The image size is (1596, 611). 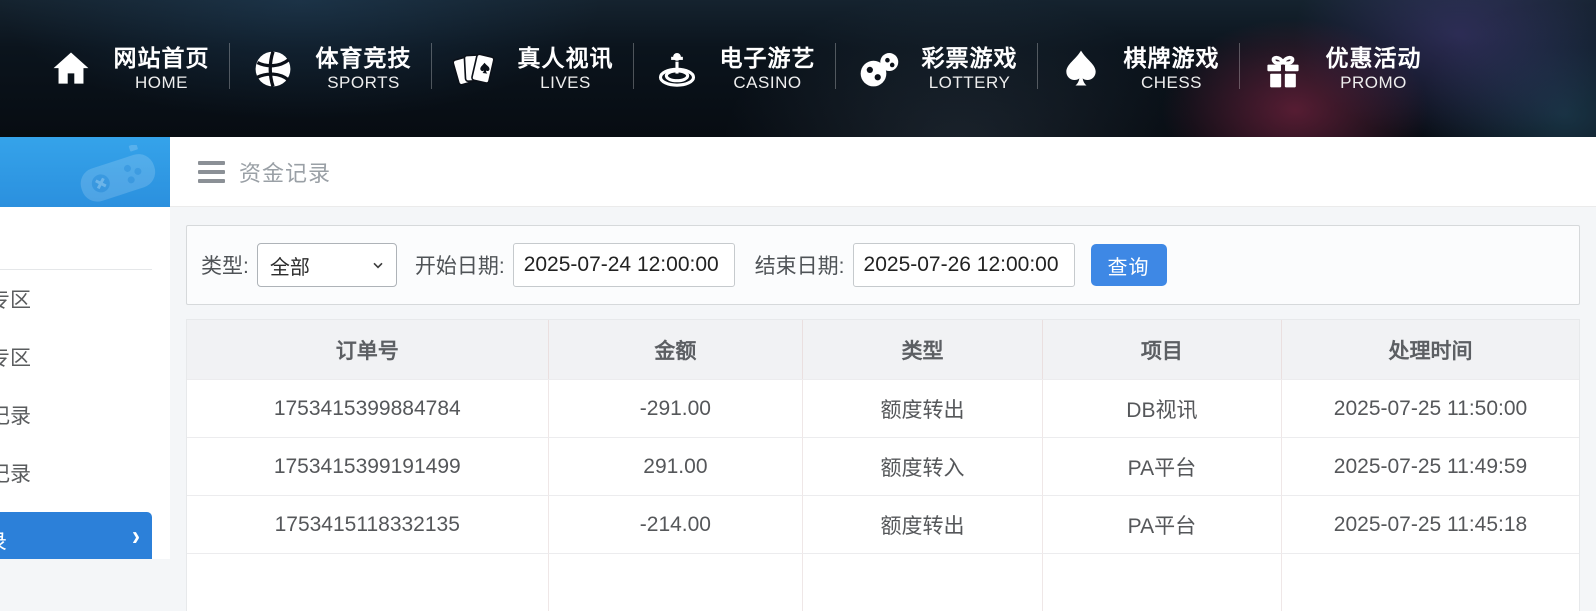 What do you see at coordinates (367, 408) in the screenshot?
I see `cell-order-no: 1753415399884784` at bounding box center [367, 408].